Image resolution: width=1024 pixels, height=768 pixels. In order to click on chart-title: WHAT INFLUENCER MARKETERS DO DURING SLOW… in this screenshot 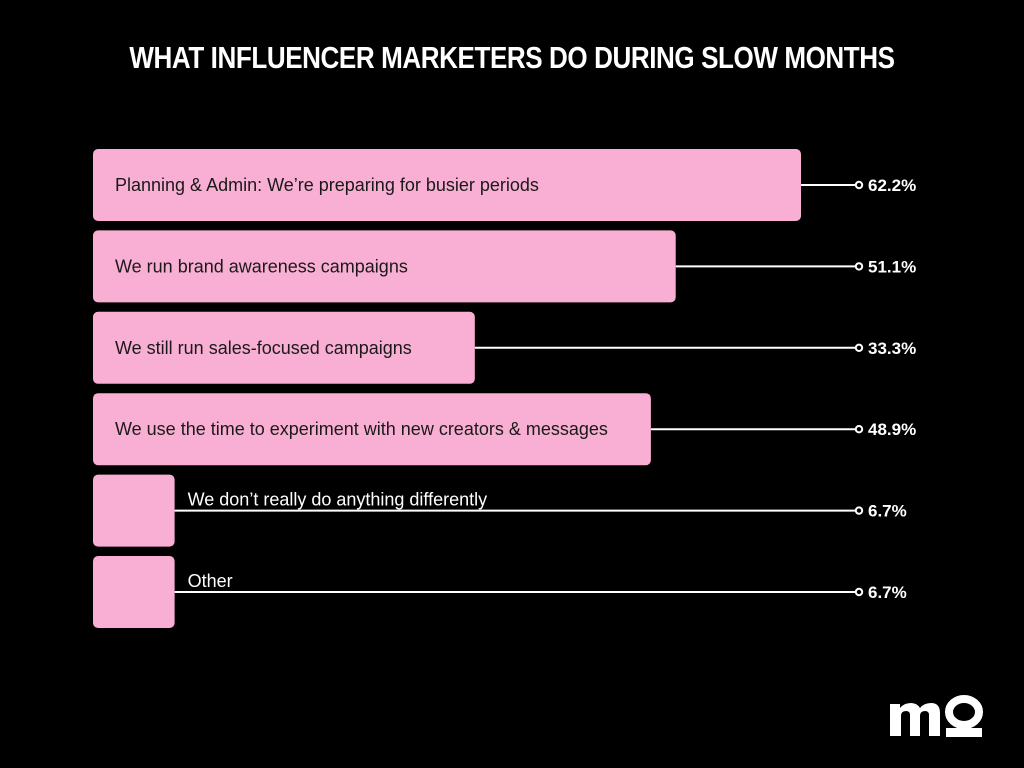, I will do `click(512, 57)`.